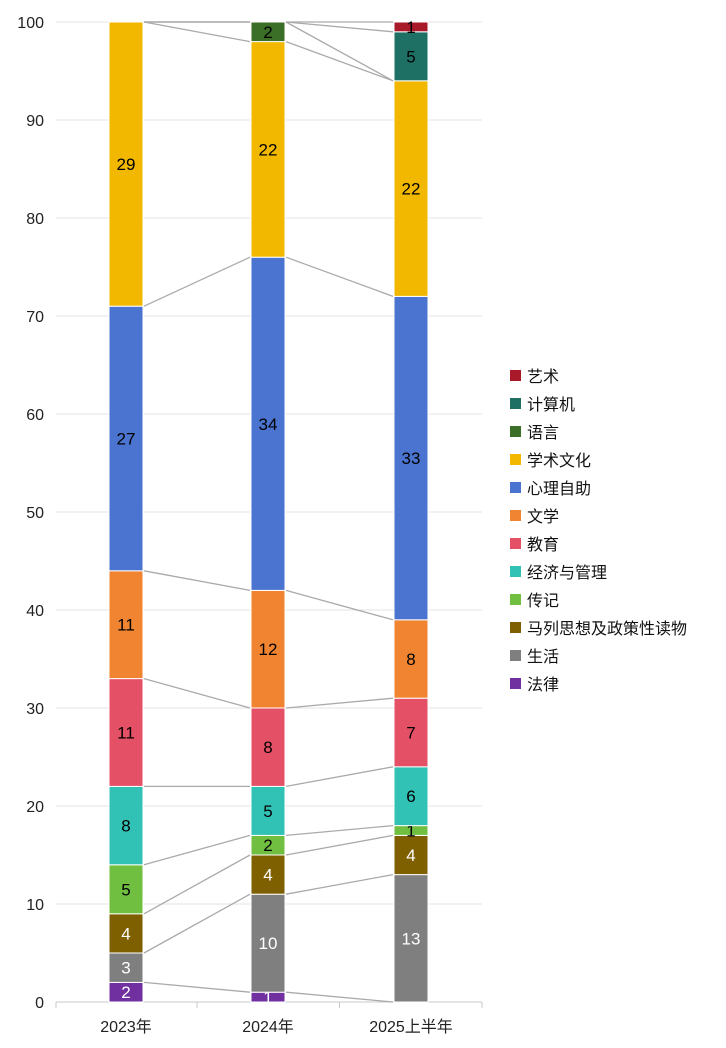  Describe the element at coordinates (35, 219) in the screenshot. I see `y-tick-label: 80` at that location.